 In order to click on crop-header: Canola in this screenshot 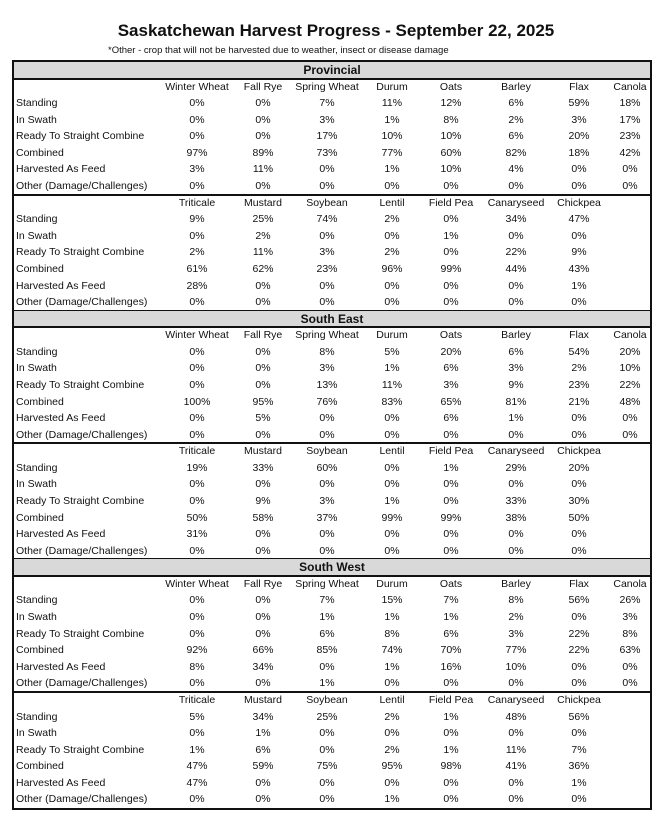, I will do `click(630, 583)`.